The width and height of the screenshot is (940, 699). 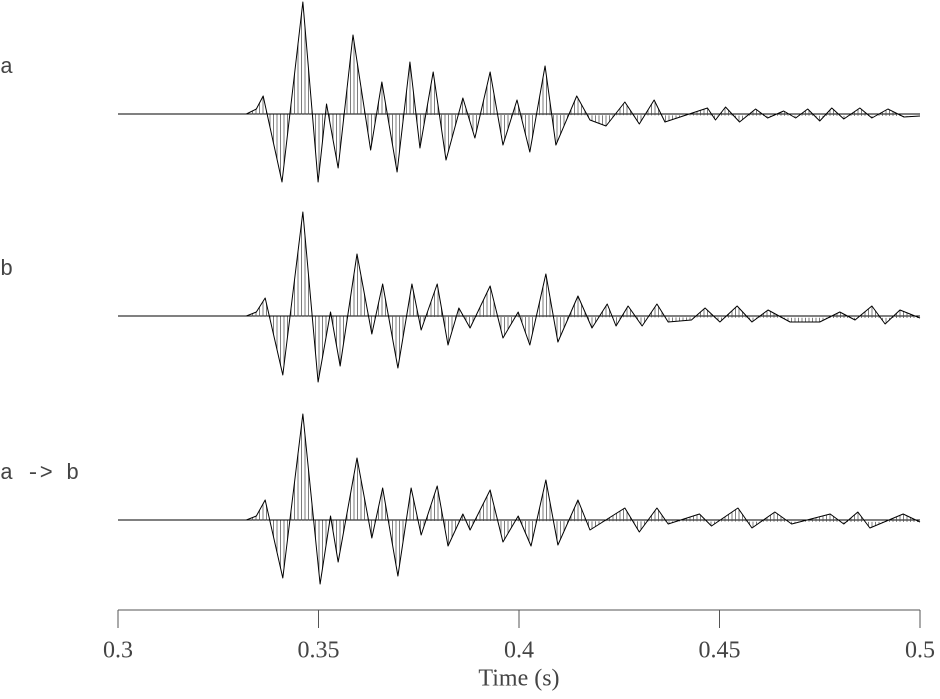 I want to click on x-tick-label: 0.45, so click(x=720, y=651).